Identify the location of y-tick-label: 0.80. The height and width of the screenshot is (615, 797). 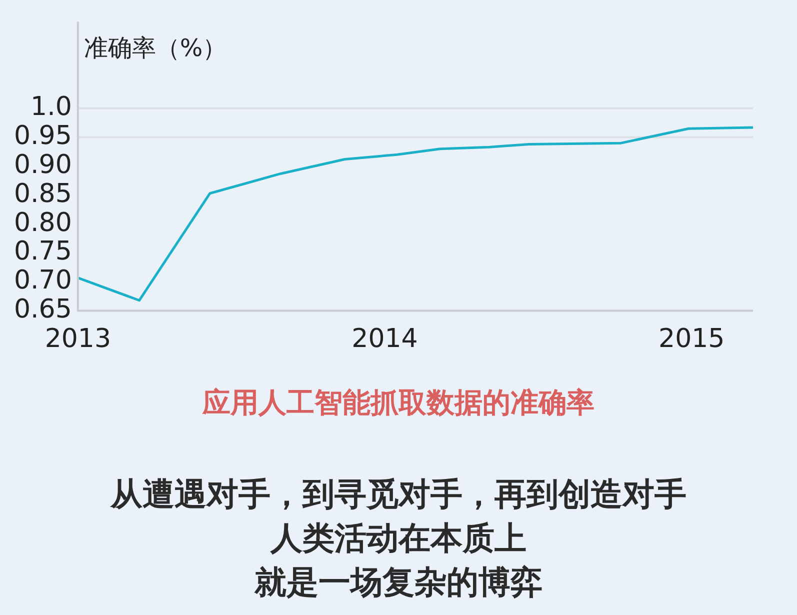
(43, 223).